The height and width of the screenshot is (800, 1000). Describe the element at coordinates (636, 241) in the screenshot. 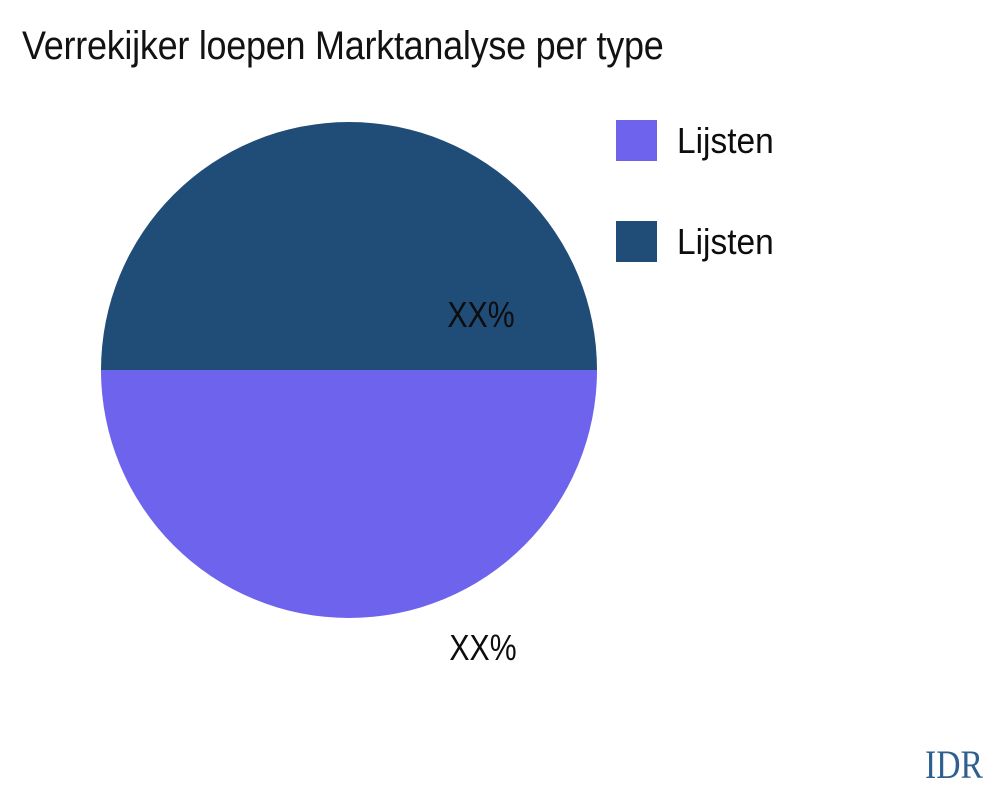

I see `legend-swatch-navy` at that location.